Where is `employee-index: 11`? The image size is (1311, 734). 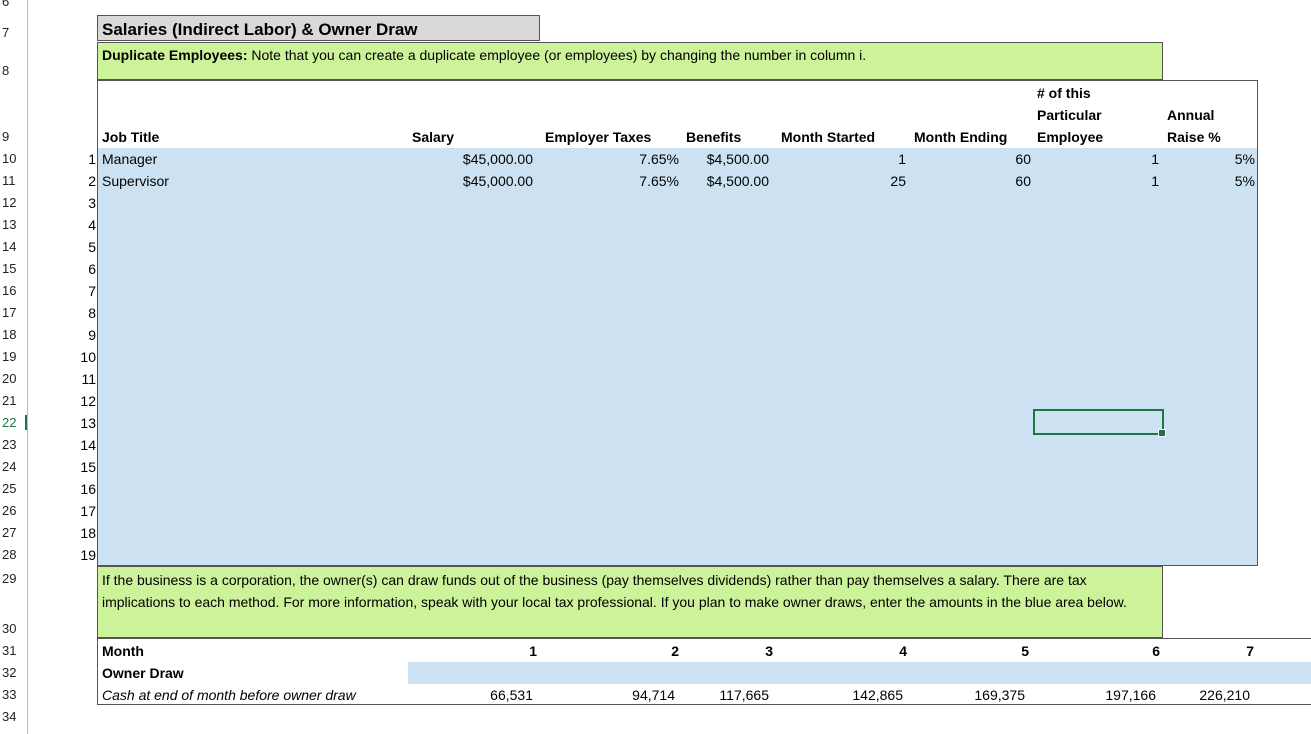
employee-index: 11 is located at coordinates (88, 379).